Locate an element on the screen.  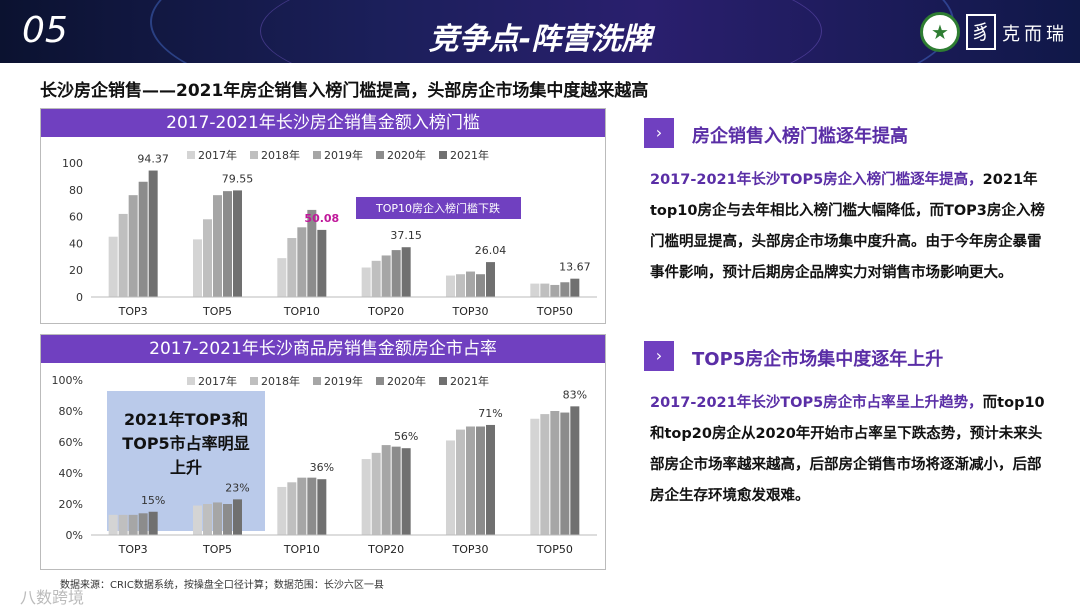
section-lead: 2017-2021年长沙TOP5房企入榜门槛逐年提高， is located at coordinates (816, 180).